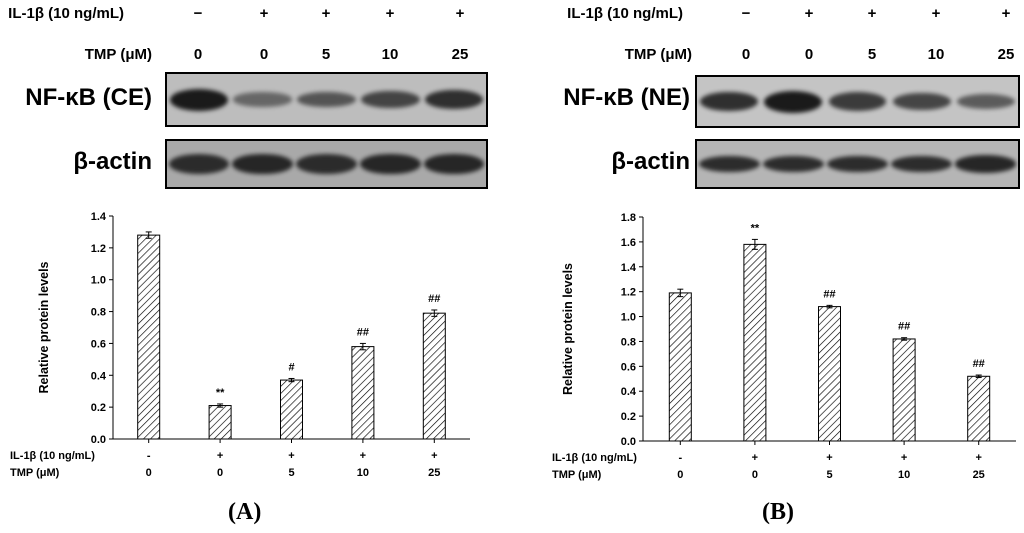 The height and width of the screenshot is (533, 1024). Describe the element at coordinates (434, 473) in the screenshot. I see `x-tmp-label: 25` at that location.